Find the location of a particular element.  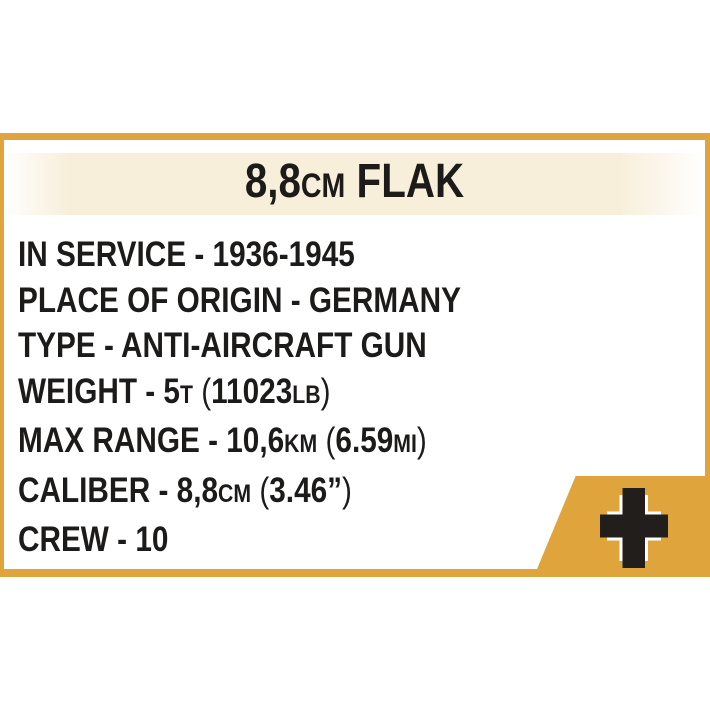

text-segment: CALIBER - 8,8 is located at coordinates (118, 490).